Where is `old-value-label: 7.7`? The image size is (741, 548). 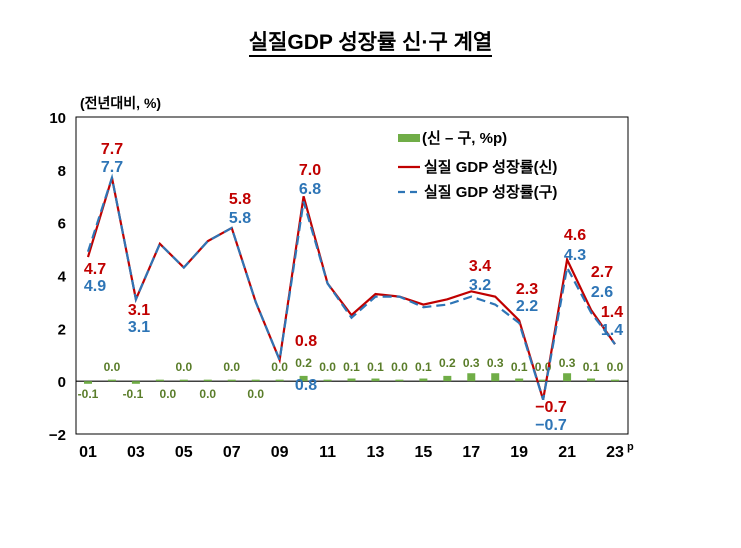 old-value-label: 7.7 is located at coordinates (112, 167).